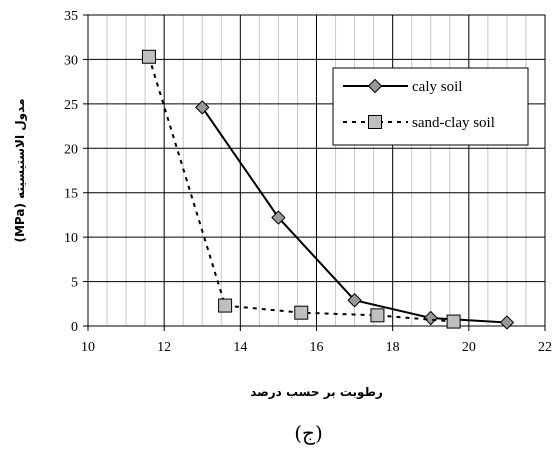 The width and height of the screenshot is (557, 457). Describe the element at coordinates (76, 172) in the screenshot. I see `y-axis-ticks: 0 5 10 15 20 25 30 35` at that location.